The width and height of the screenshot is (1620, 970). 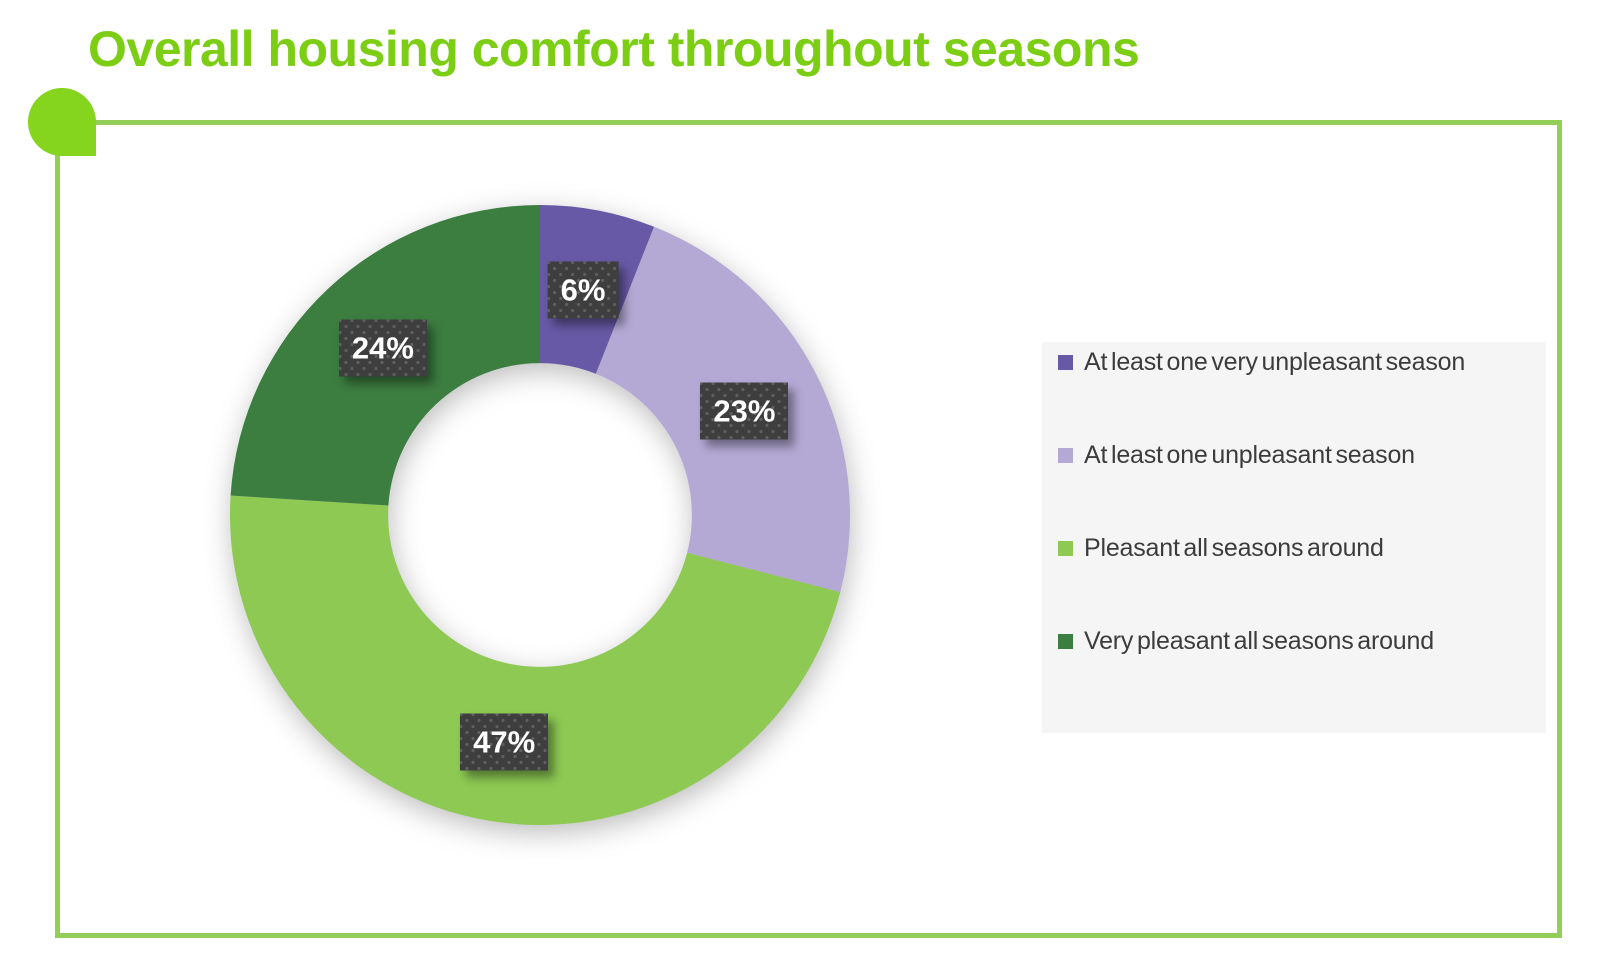 What do you see at coordinates (62, 122) in the screenshot?
I see `corner-accent-dot-icon` at bounding box center [62, 122].